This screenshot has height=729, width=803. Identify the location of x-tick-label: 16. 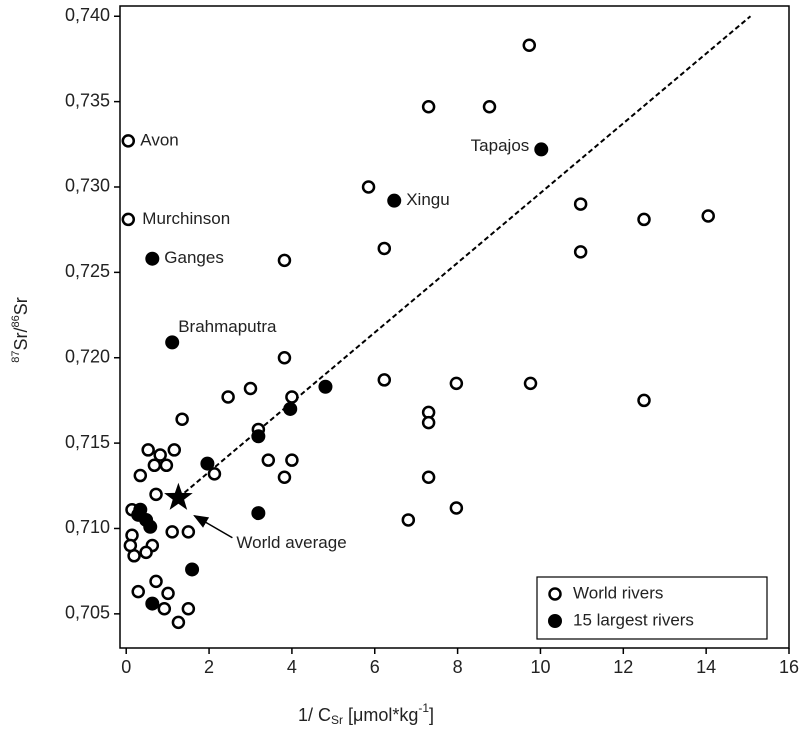
(789, 667).